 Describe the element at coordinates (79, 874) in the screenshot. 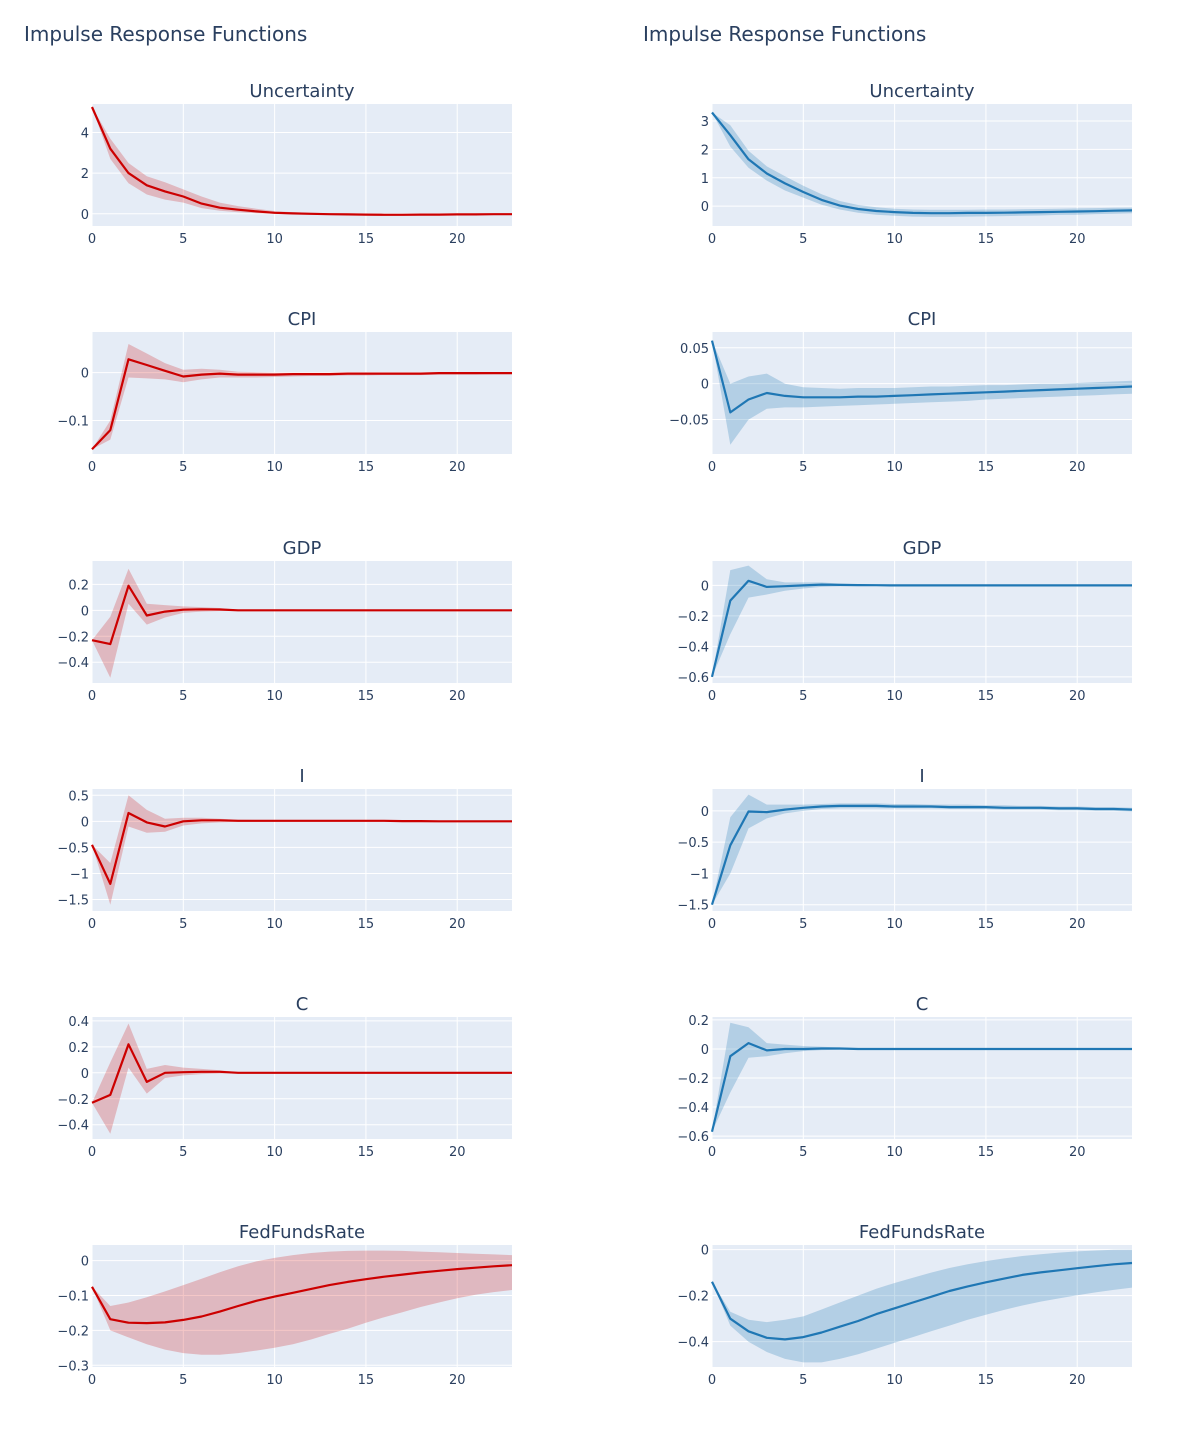

I see `y-tick-label: −1` at that location.